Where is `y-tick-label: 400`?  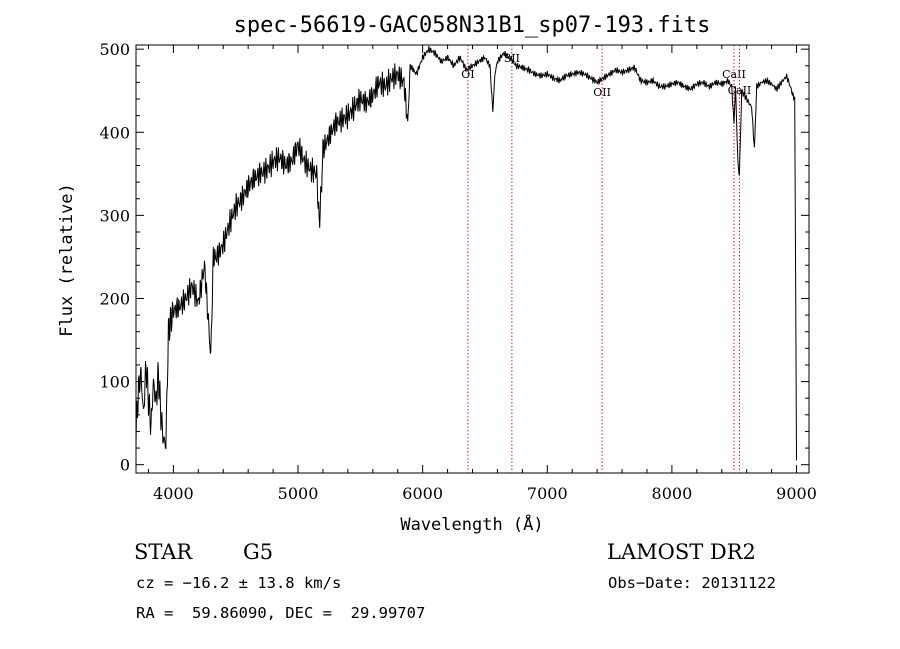
y-tick-label: 400 is located at coordinates (114, 132).